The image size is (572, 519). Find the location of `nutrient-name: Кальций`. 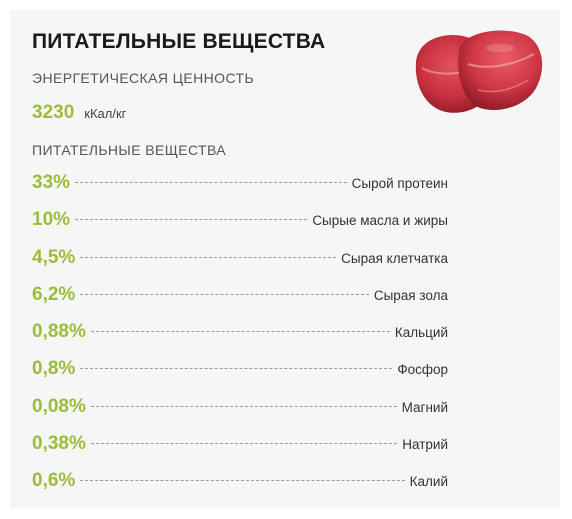

nutrient-name: Кальций is located at coordinates (421, 333).